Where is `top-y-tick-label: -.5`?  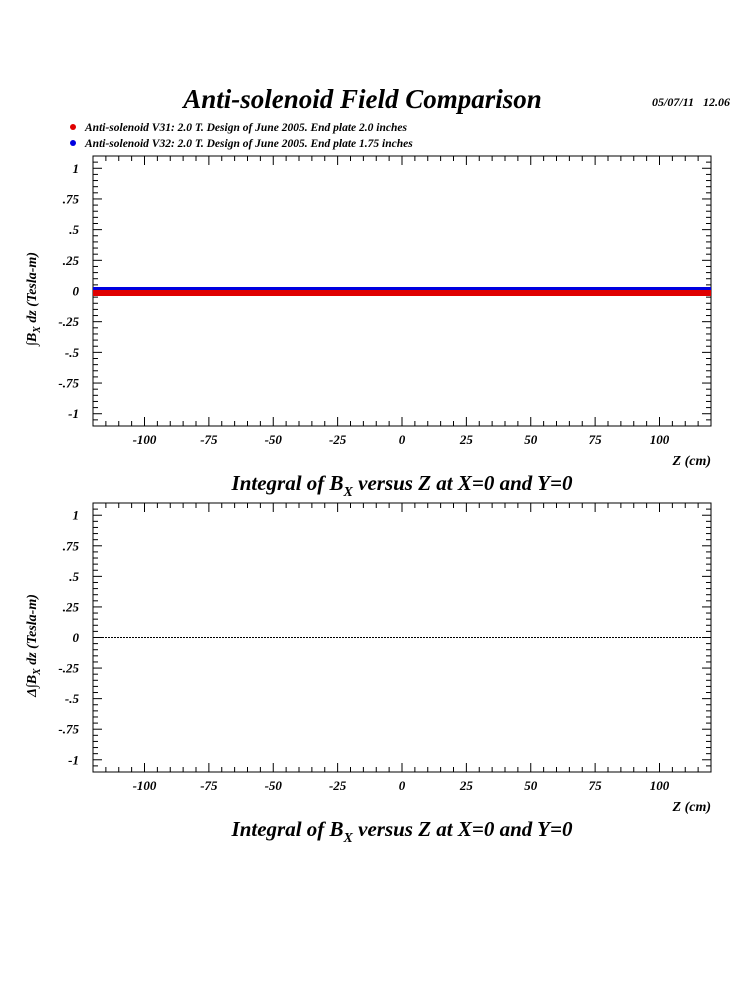 top-y-tick-label: -.5 is located at coordinates (72, 352).